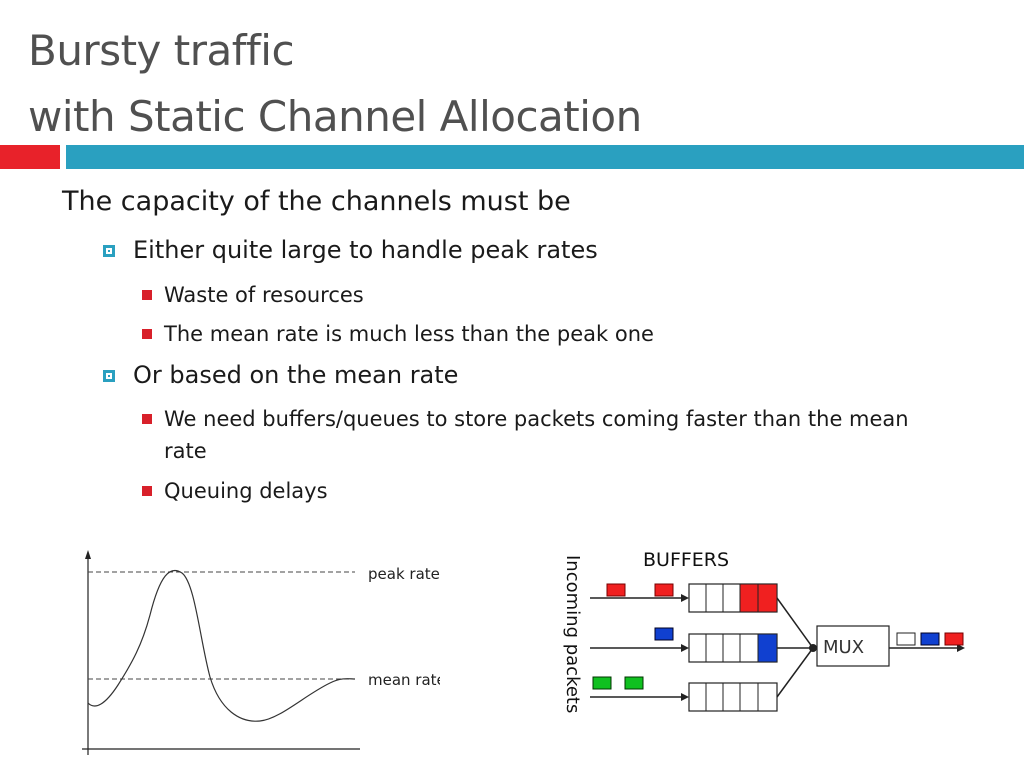 The height and width of the screenshot is (768, 1024). Describe the element at coordinates (404, 574) in the screenshot. I see `peak-rate-label: peak rate` at that location.